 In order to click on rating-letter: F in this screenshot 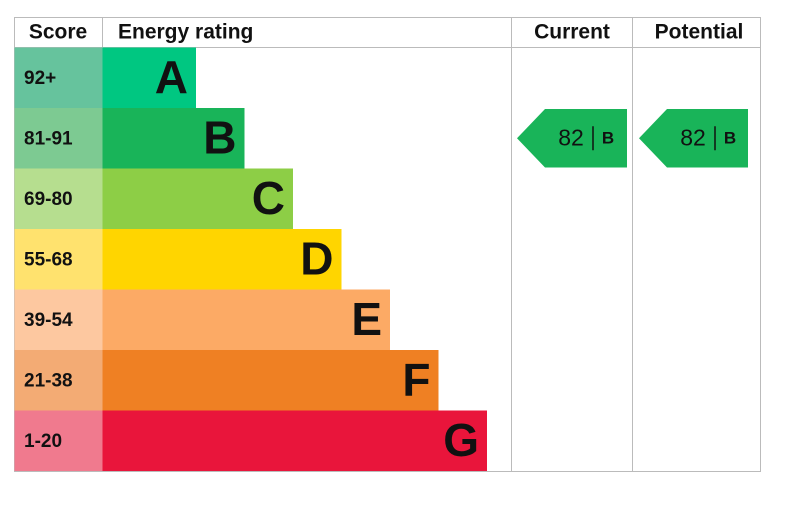, I will do `click(416, 379)`.